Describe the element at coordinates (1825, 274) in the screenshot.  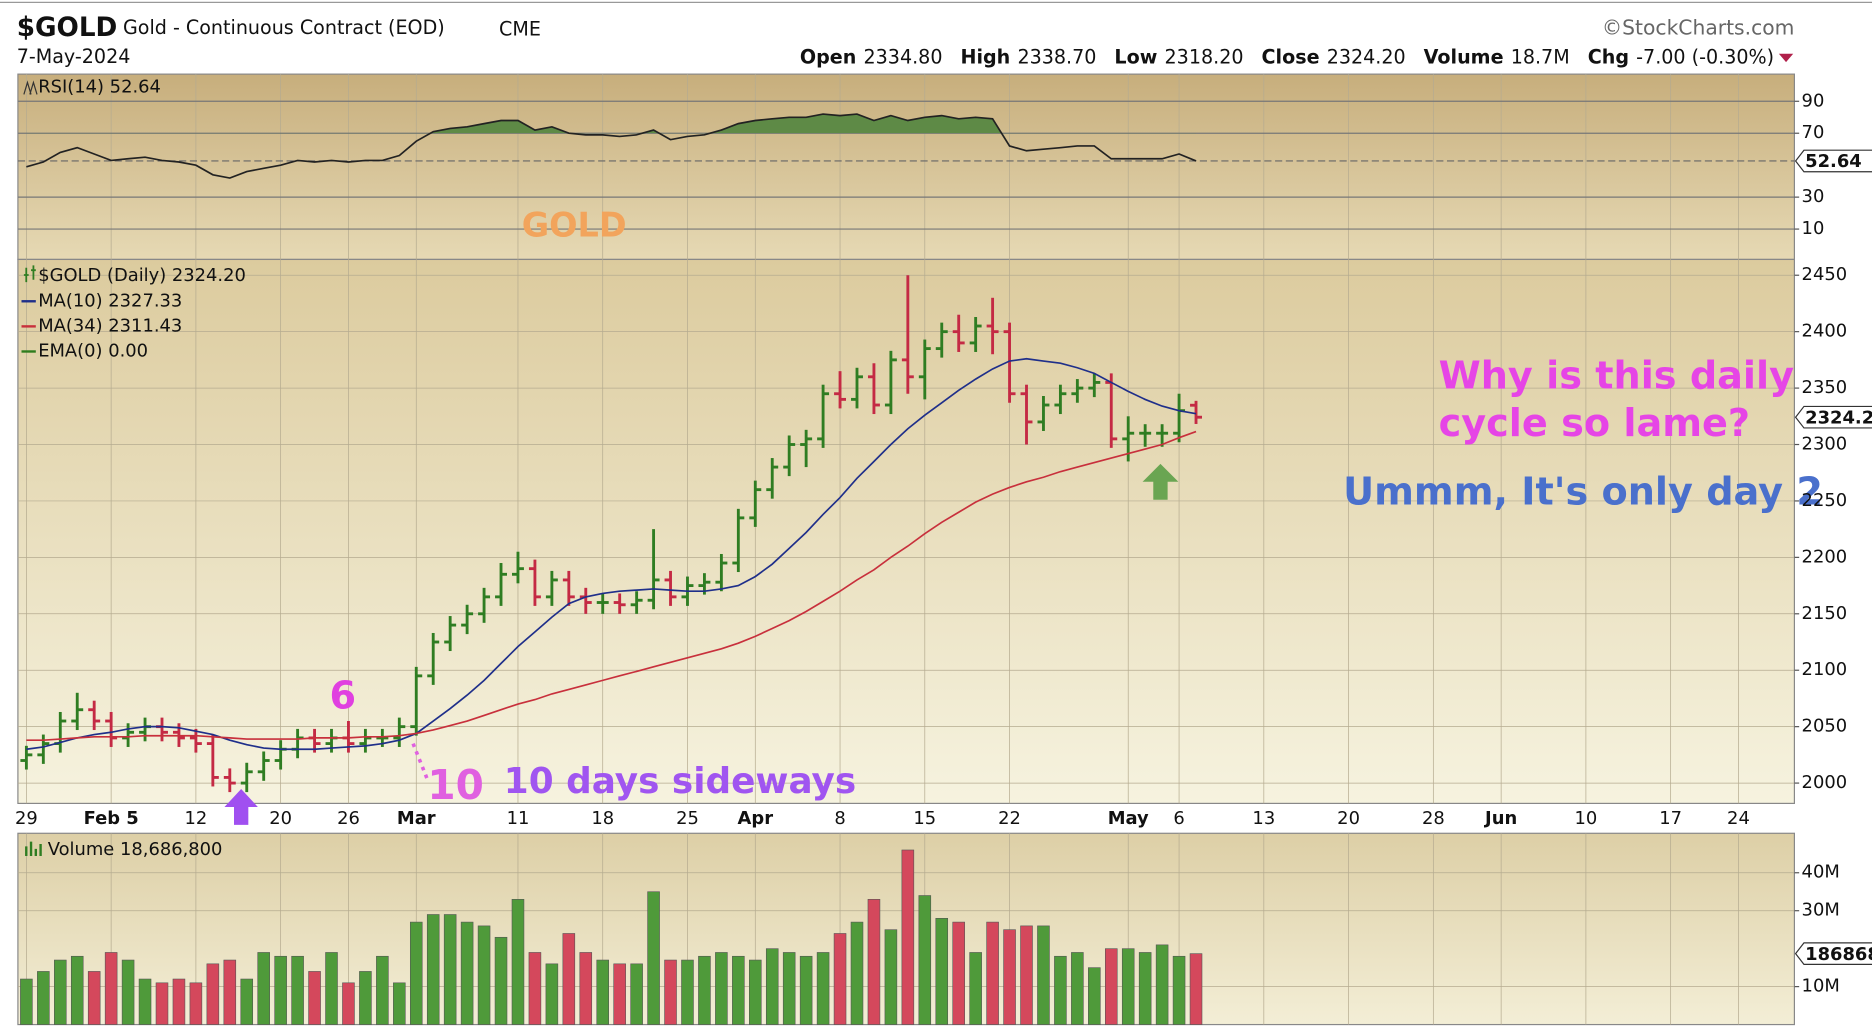
I see `y-tick-label: 2450` at that location.